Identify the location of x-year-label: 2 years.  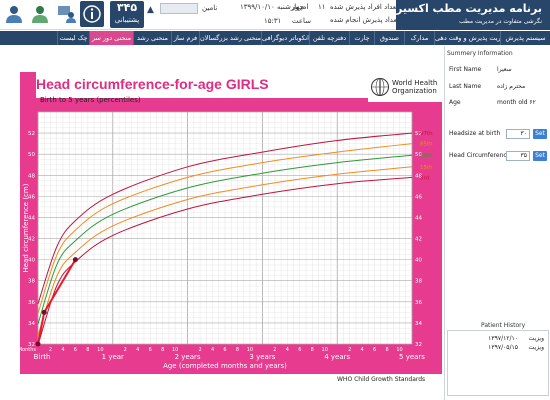
(188, 357).